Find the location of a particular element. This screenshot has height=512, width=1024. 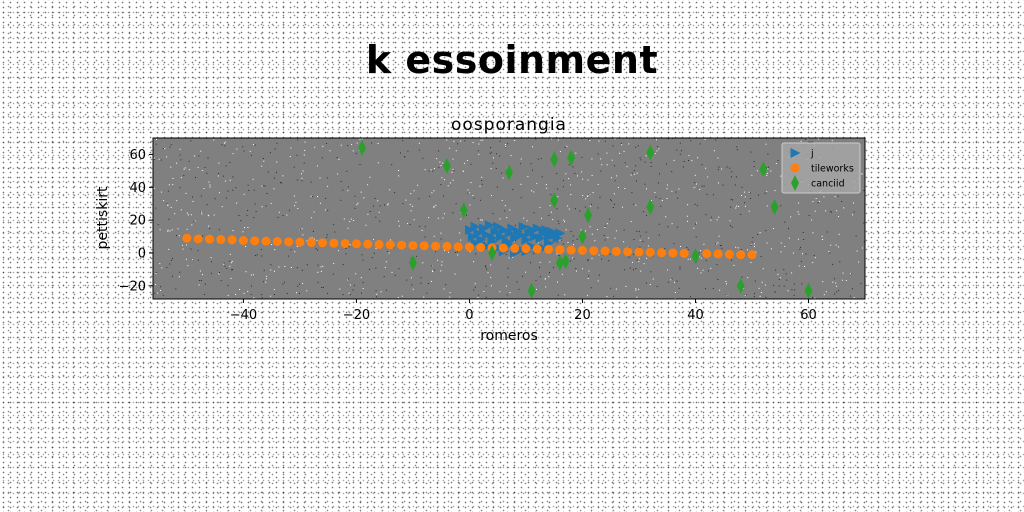

y-tick-label: 0 is located at coordinates (142, 254).